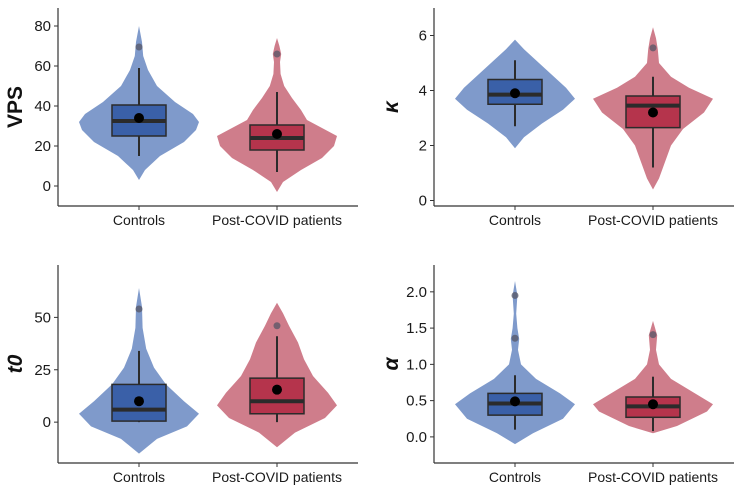 The image size is (749, 496). Describe the element at coordinates (416, 292) in the screenshot. I see `y-tick-label: 2.0` at that location.